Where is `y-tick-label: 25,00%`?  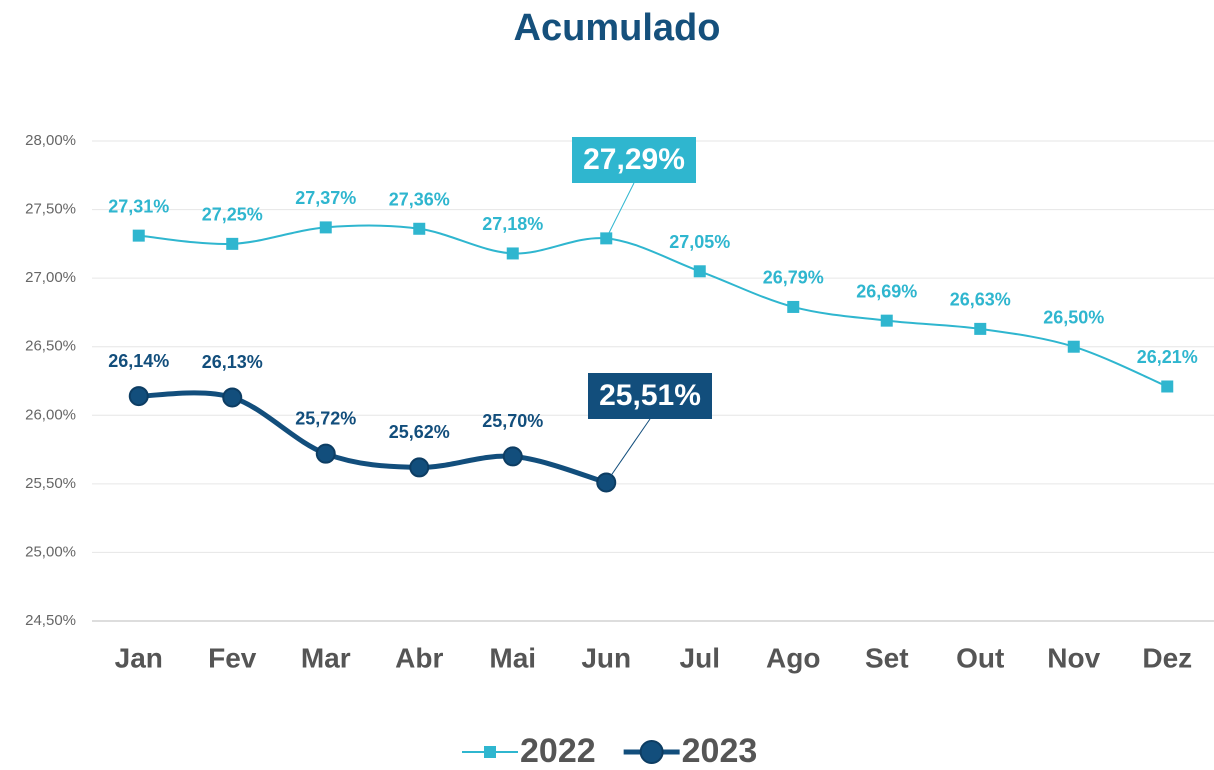 y-tick-label: 25,00% is located at coordinates (50, 551).